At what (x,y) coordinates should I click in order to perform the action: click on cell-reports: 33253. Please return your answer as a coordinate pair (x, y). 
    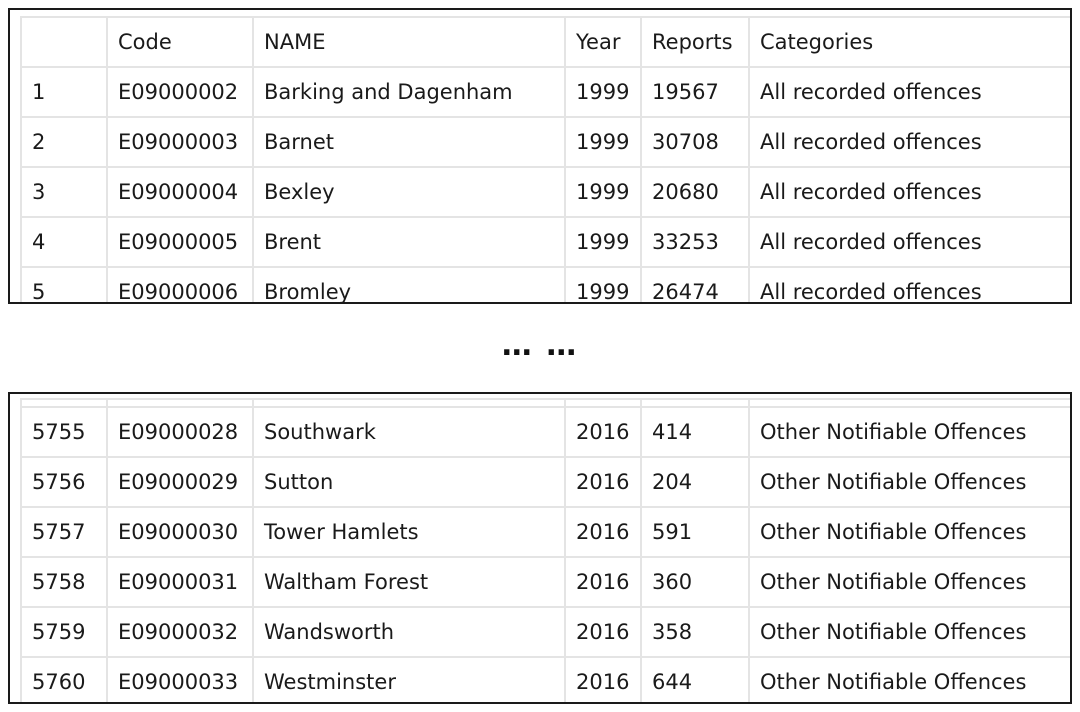
    Looking at the image, I should click on (695, 242).